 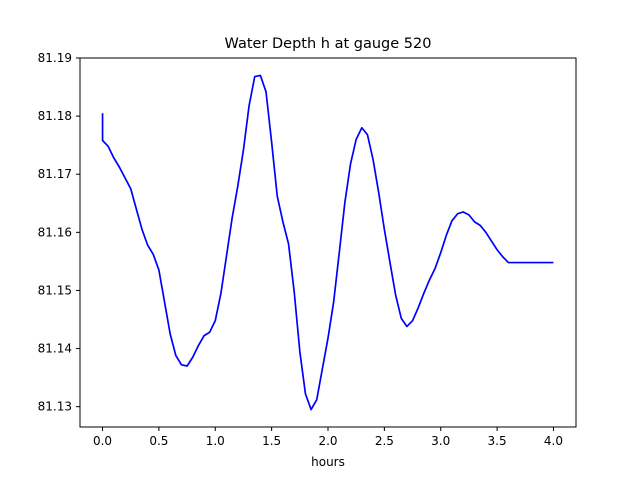 What do you see at coordinates (55, 116) in the screenshot?
I see `y-tick-label: 81.18` at bounding box center [55, 116].